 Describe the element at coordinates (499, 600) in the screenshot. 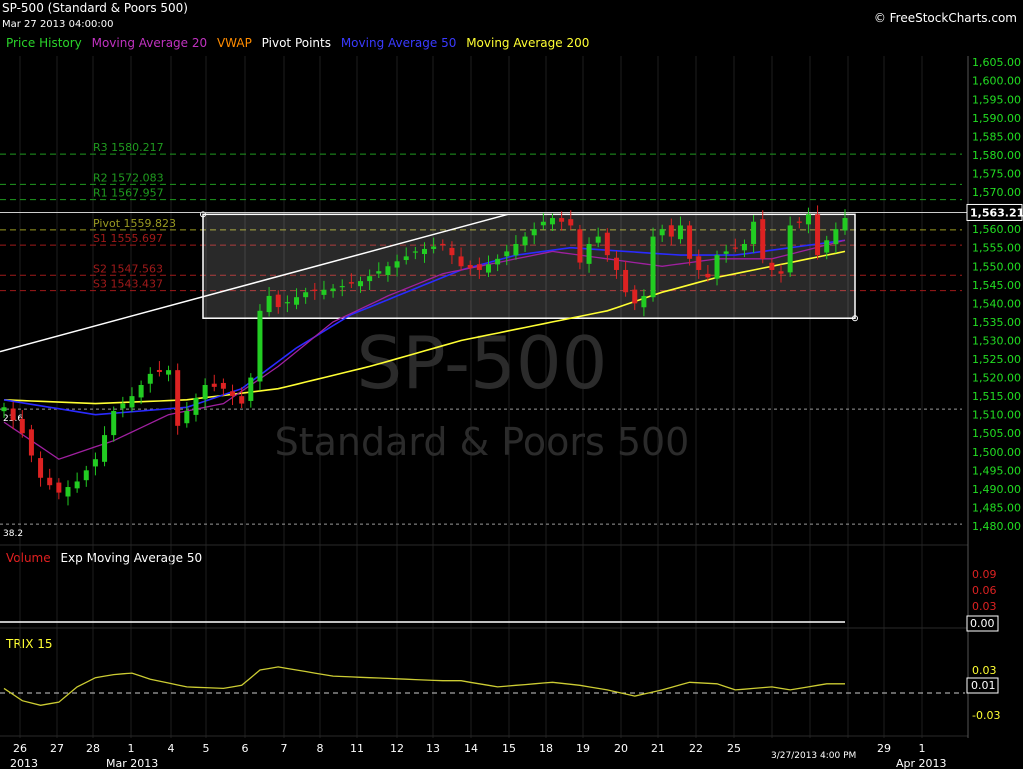

I see `volume-panel: 0.09 0.06 0.03 0.00` at that location.